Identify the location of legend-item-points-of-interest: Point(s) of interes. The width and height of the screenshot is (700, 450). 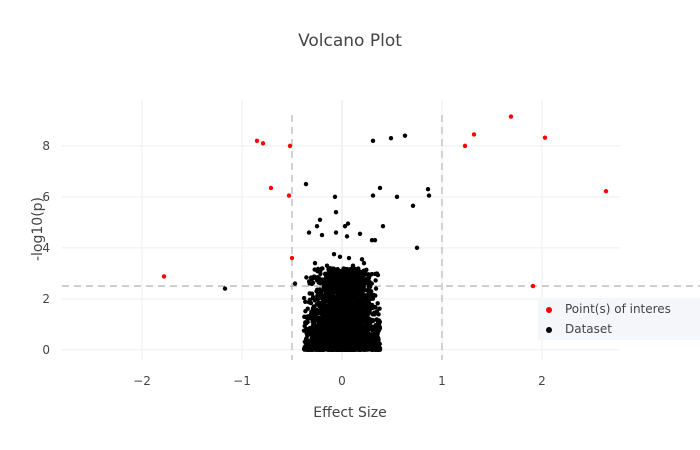
(608, 309).